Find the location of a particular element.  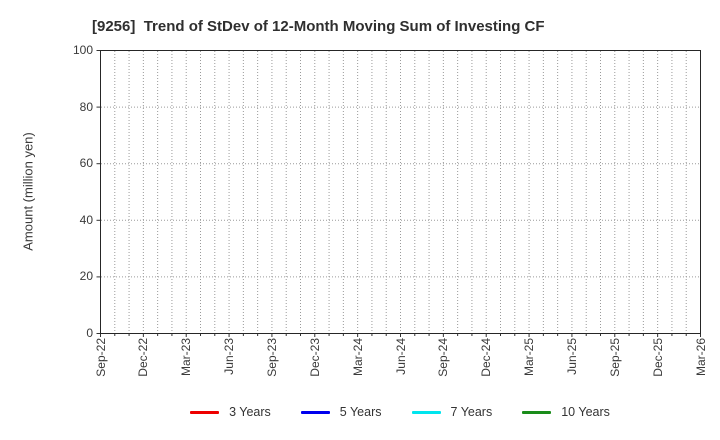

legend-label: 5 Years is located at coordinates (360, 412).